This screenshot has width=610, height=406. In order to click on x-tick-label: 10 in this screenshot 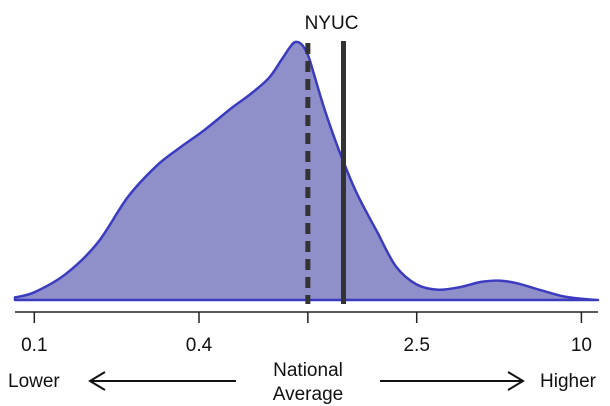, I will do `click(581, 345)`.